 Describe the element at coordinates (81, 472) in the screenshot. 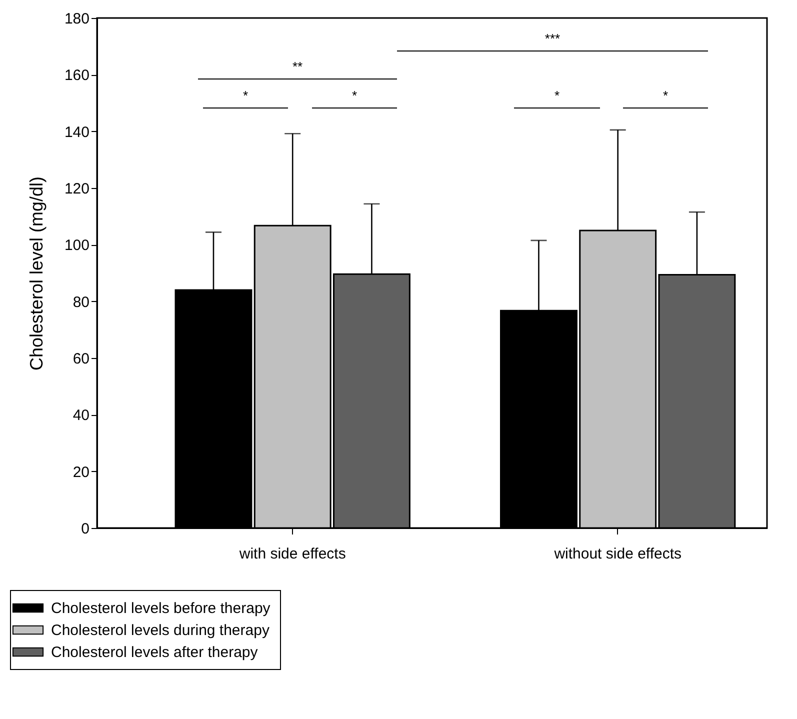

I see `y-tick-label: 20` at that location.